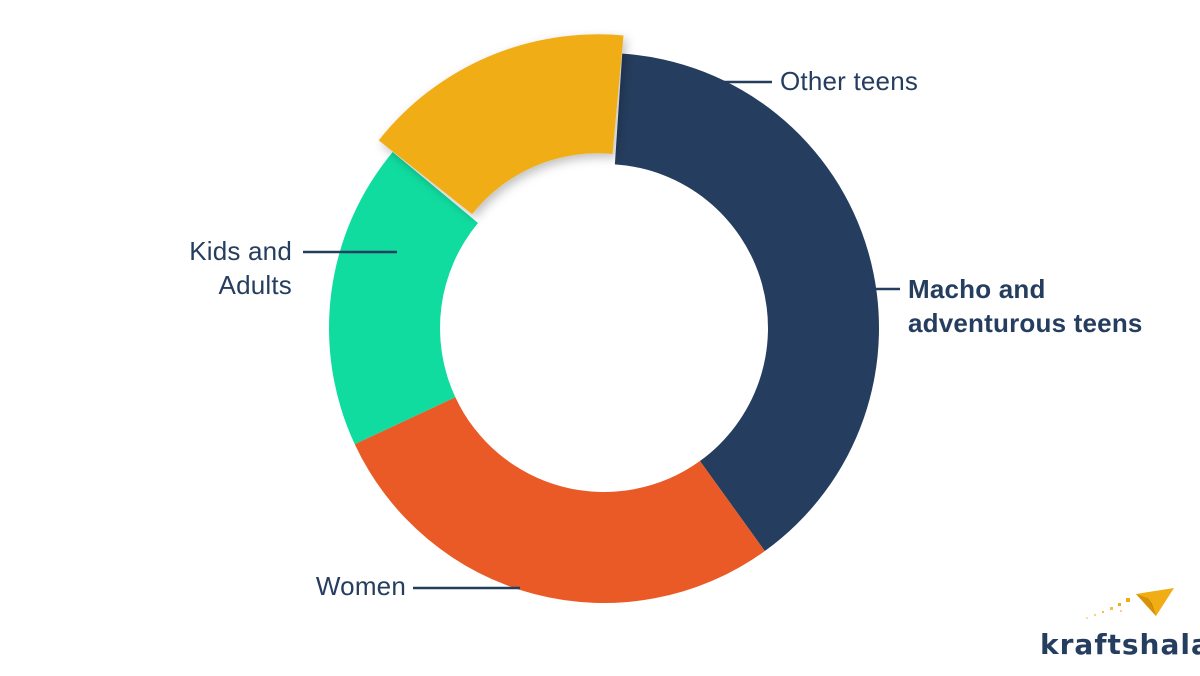 This screenshot has height=676, width=1200. Describe the element at coordinates (1130, 603) in the screenshot. I see `paper-plane-icon` at that location.